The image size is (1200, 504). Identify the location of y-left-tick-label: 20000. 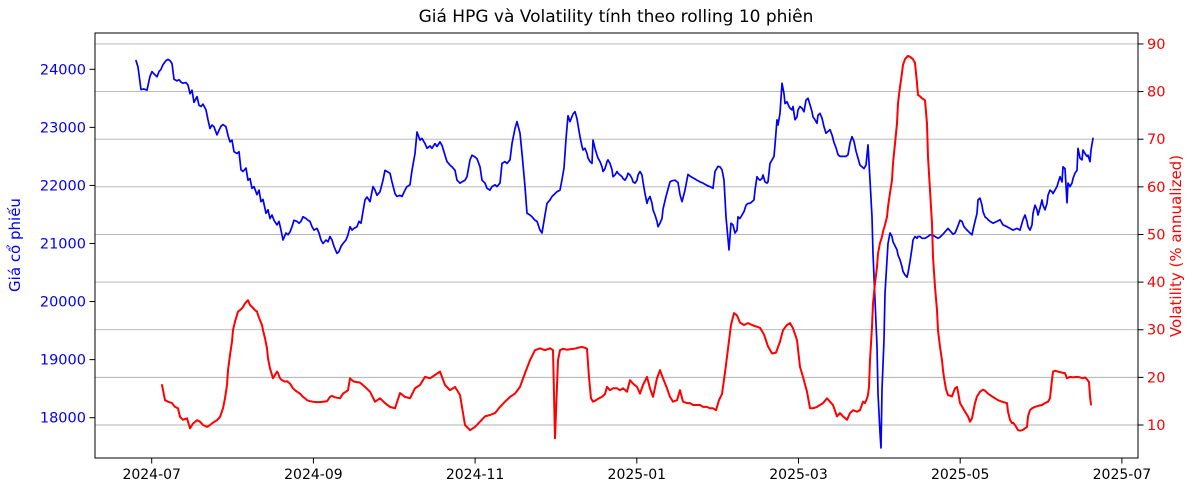
(63, 303).